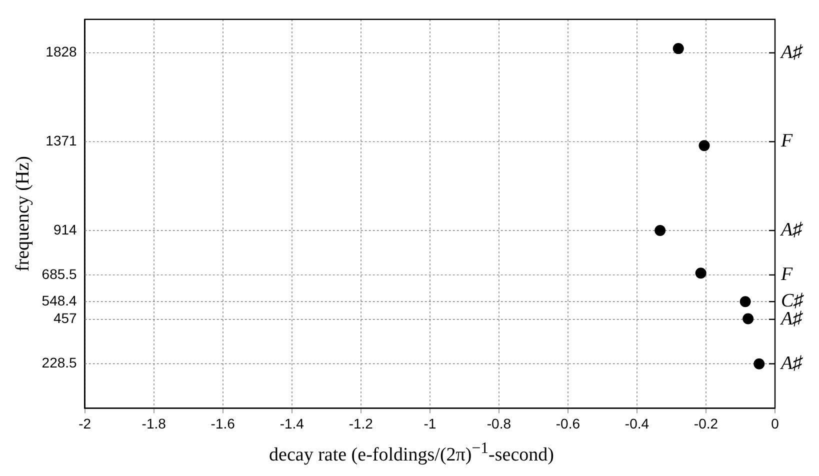 The height and width of the screenshot is (476, 819). What do you see at coordinates (60, 274) in the screenshot?
I see `y-tick-label: 685.5` at bounding box center [60, 274].